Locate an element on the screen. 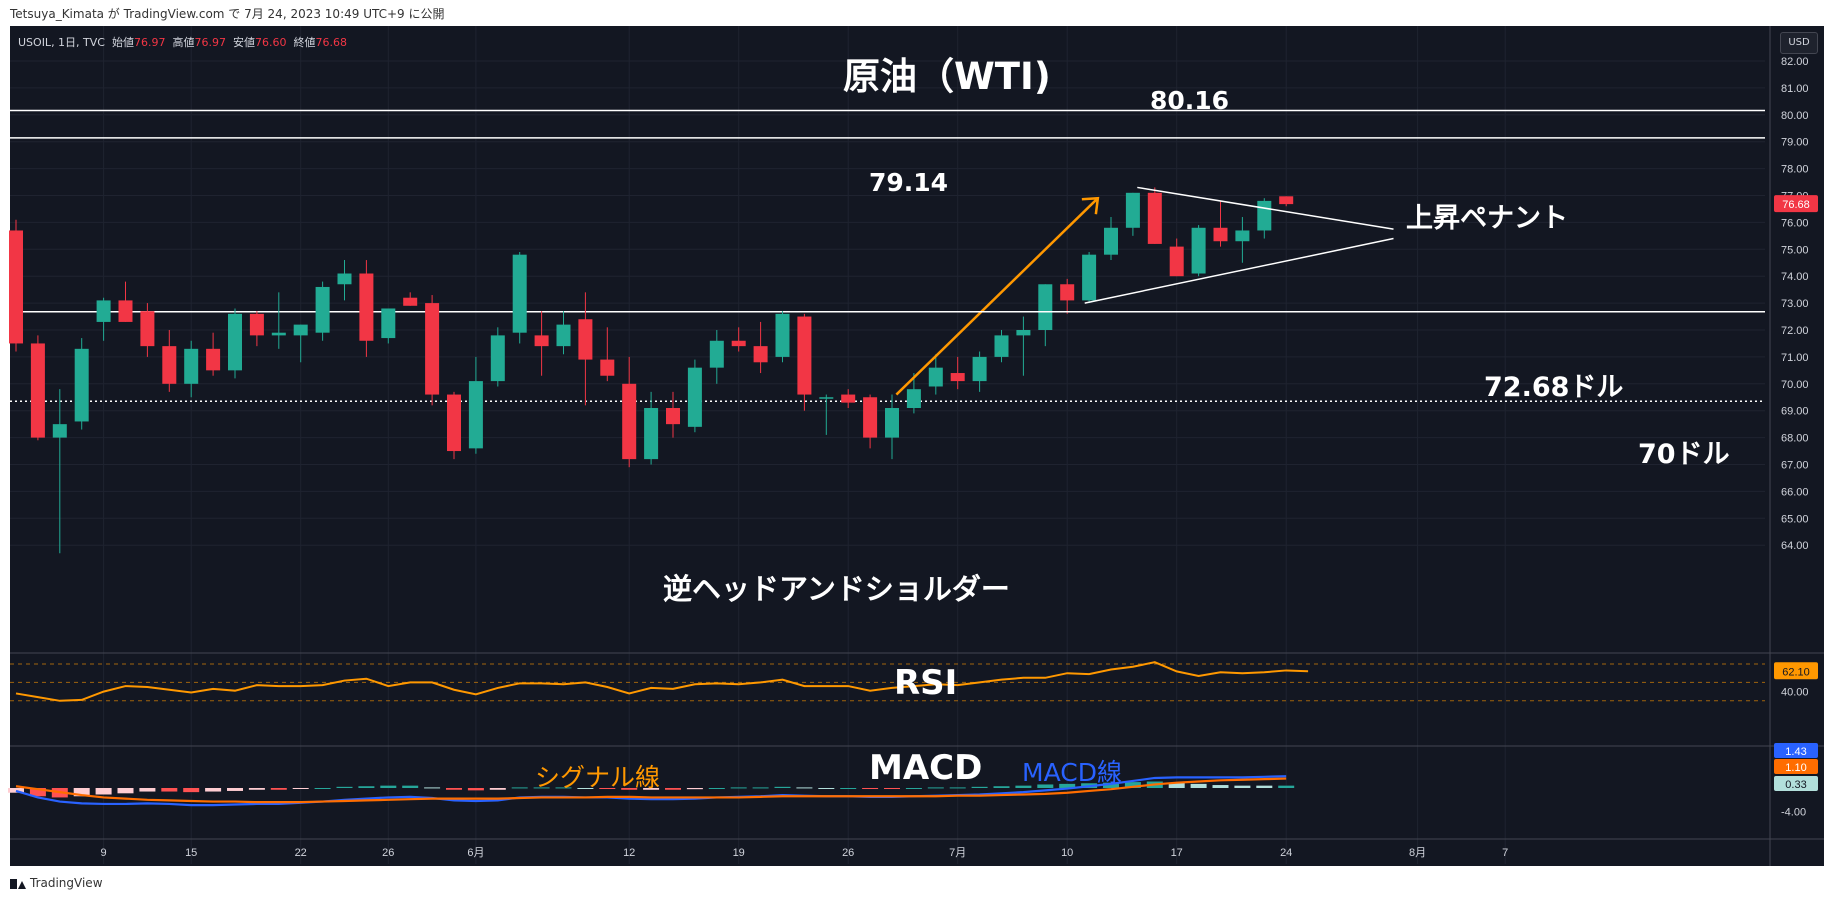 The width and height of the screenshot is (1835, 901). pennant-upper-line is located at coordinates (1265, 208).